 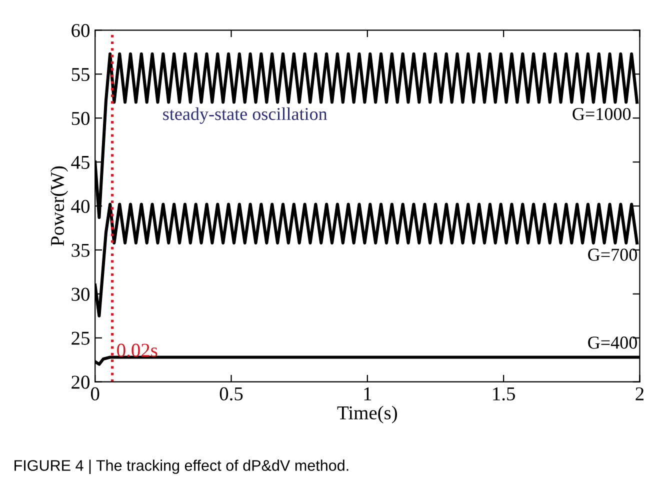 What do you see at coordinates (601, 114) in the screenshot?
I see `annotation: G=1000` at bounding box center [601, 114].